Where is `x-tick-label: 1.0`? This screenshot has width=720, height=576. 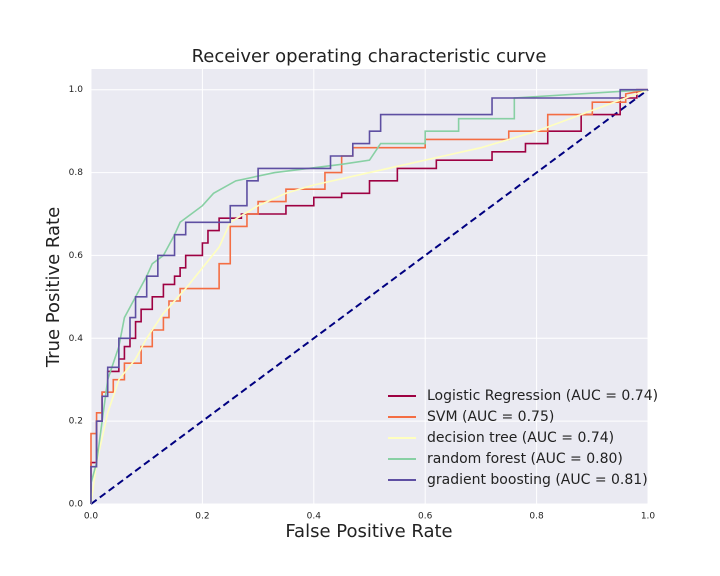
x-tick-label: 1.0 is located at coordinates (648, 517).